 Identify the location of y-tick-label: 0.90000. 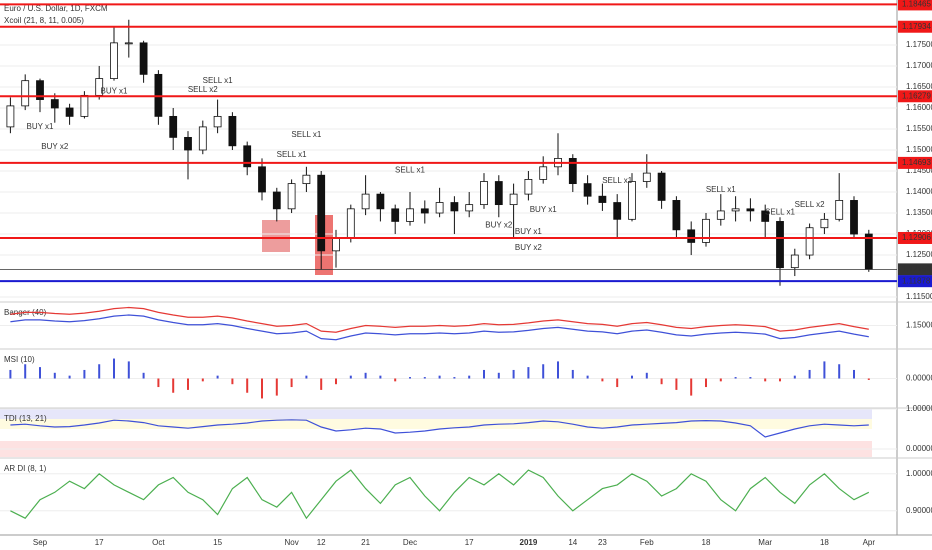
(919, 510).